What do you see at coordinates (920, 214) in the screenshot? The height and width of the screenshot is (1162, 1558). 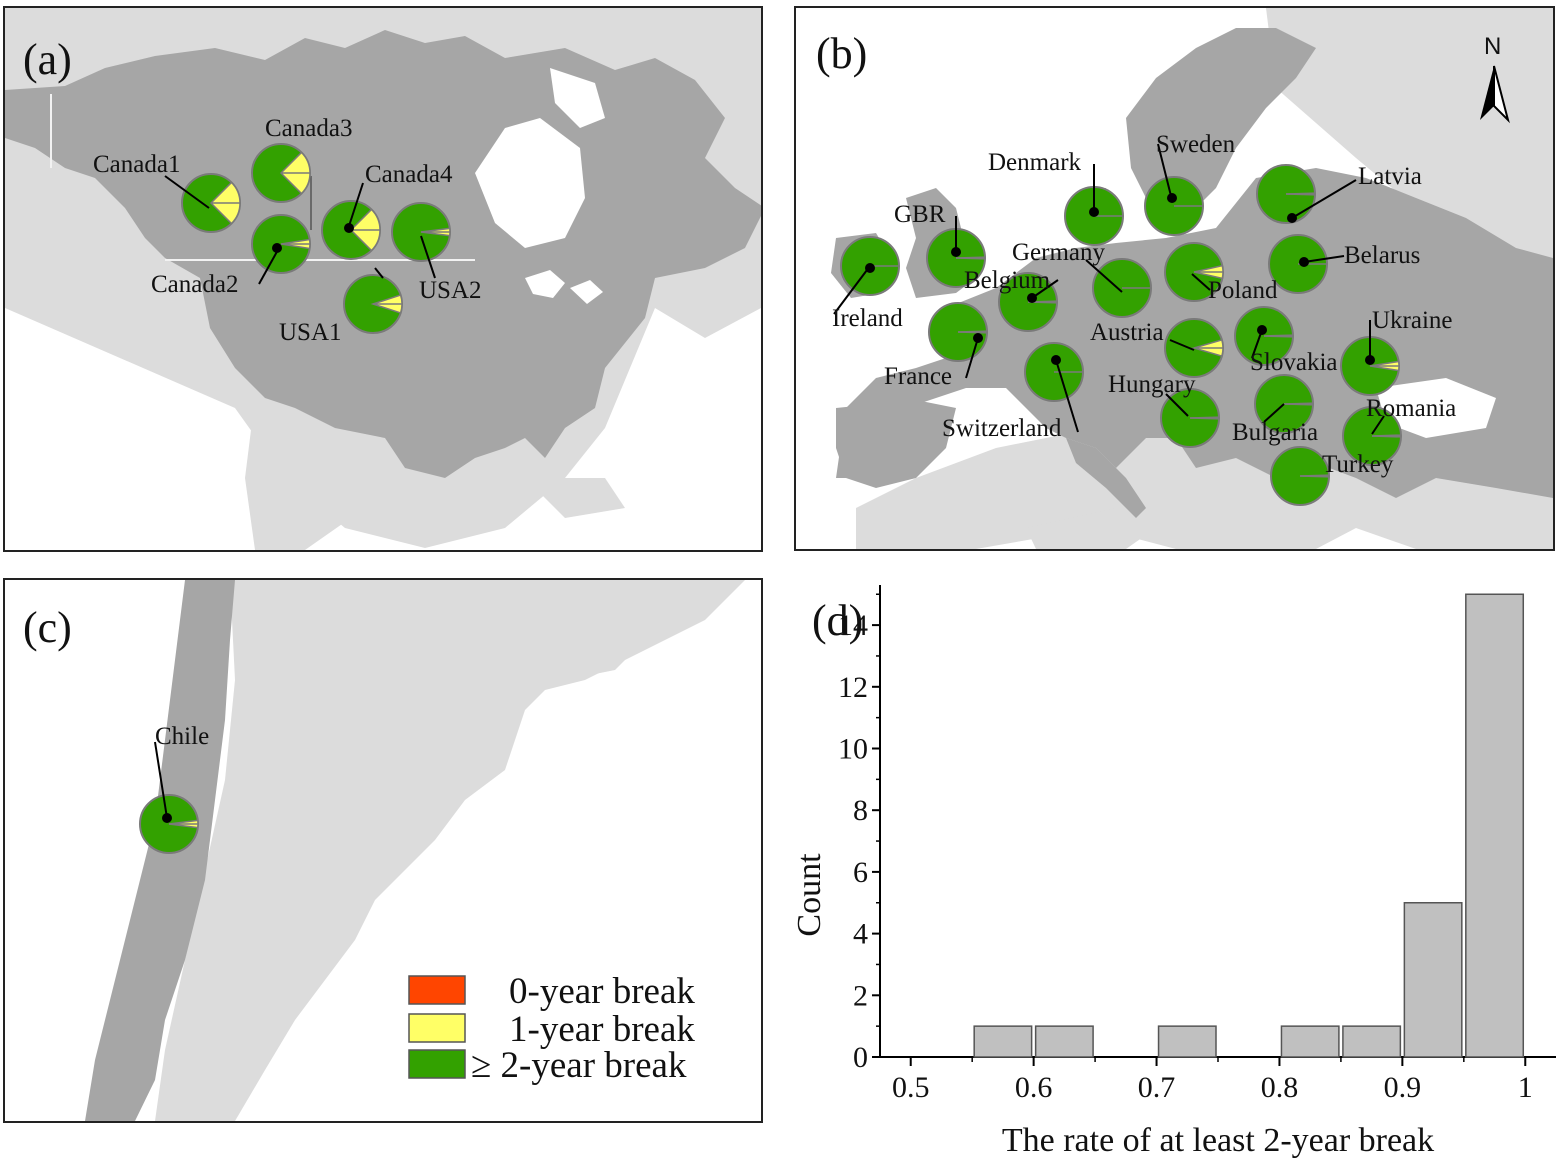 I see `site-label-gbr: GBR` at bounding box center [920, 214].